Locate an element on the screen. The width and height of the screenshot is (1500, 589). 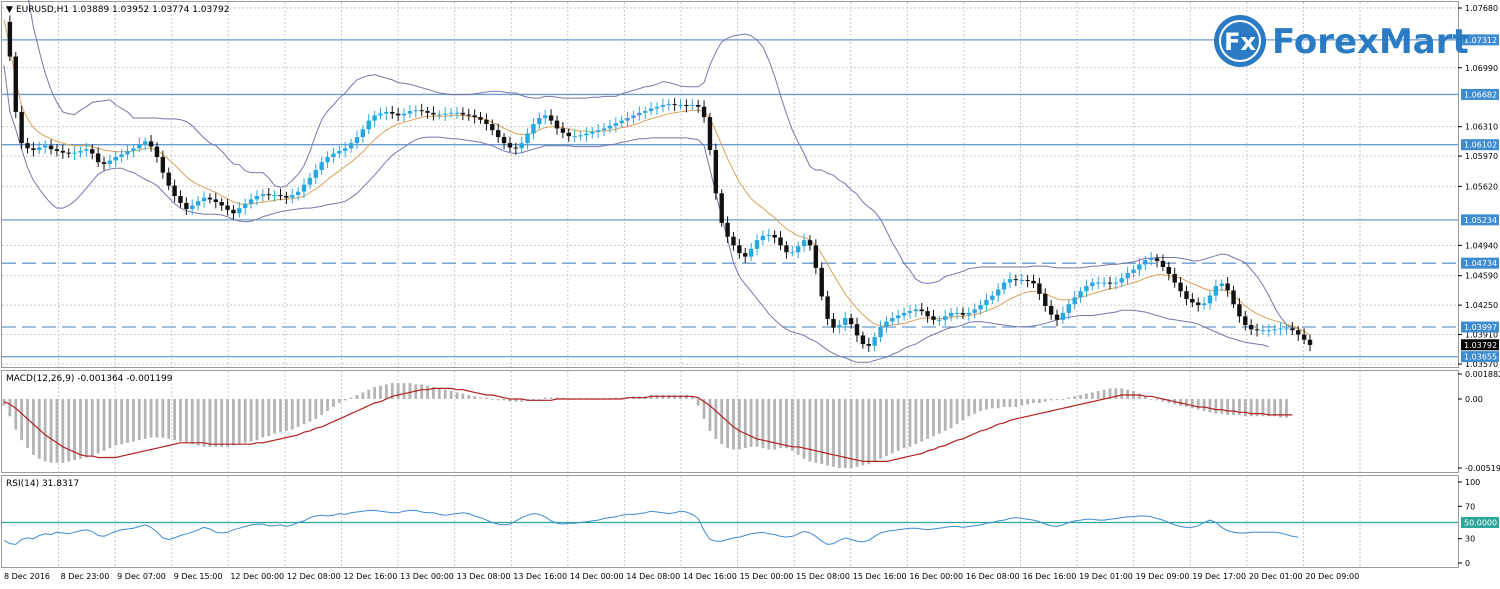
time-axis-label: 20 Dec 09:00 is located at coordinates (1332, 576).